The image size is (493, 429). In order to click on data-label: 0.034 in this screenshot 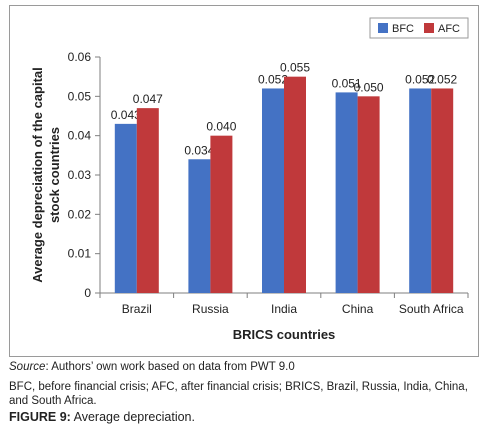, I will do `click(199, 150)`.